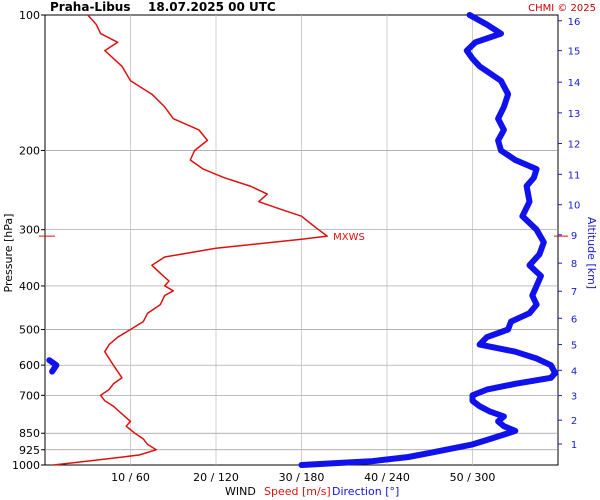 Image resolution: width=600 pixels, height=500 pixels. I want to click on altitude-tick-label: 5, so click(574, 346).